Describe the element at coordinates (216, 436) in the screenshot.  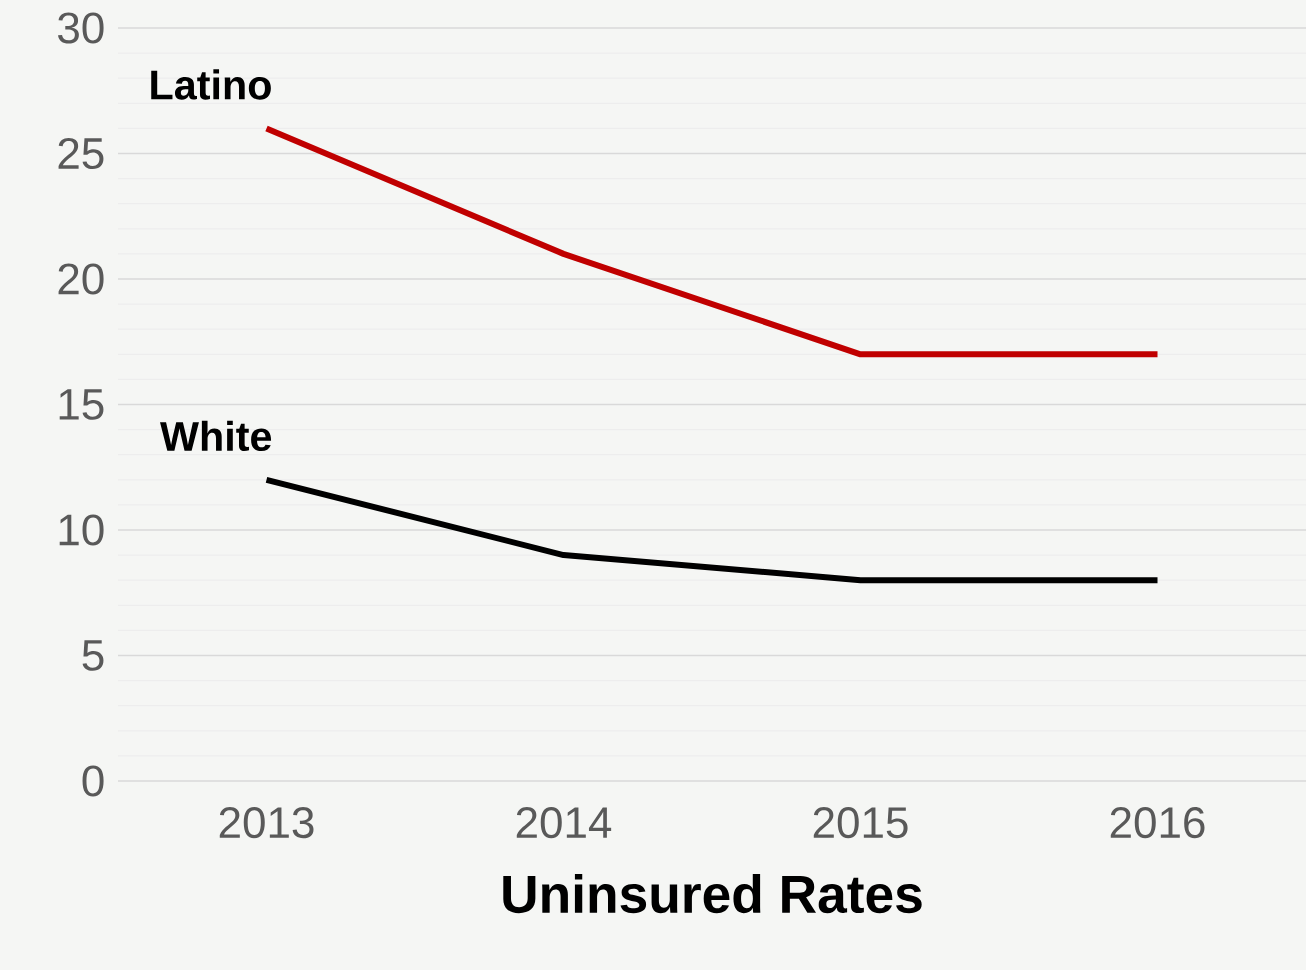
I see `series-label: White` at that location.